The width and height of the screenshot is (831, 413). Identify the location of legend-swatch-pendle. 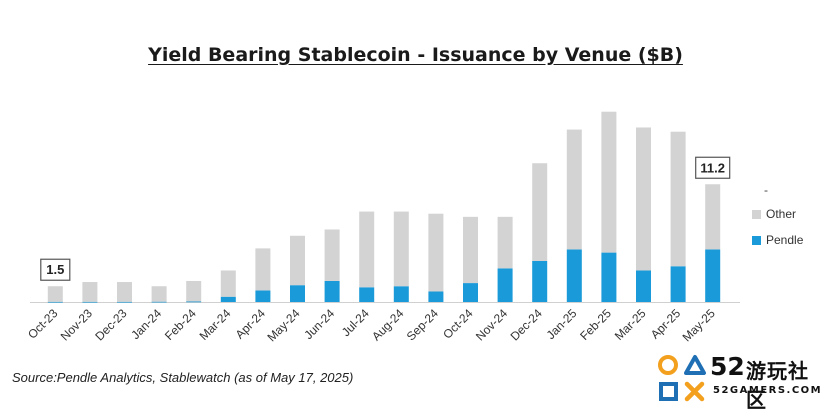
(756, 240).